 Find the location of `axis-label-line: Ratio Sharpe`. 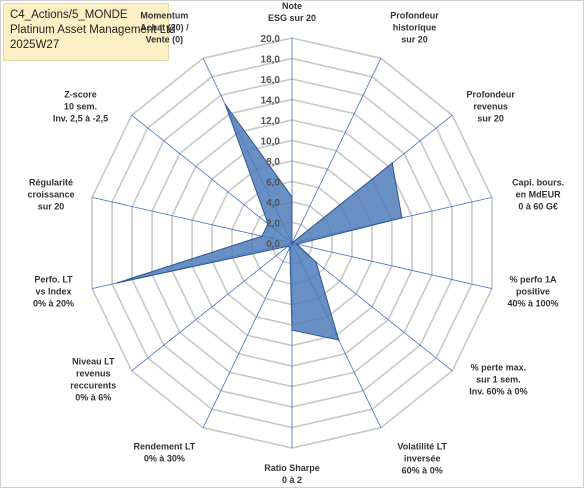

axis-label-line: Ratio Sharpe is located at coordinates (292, 468).